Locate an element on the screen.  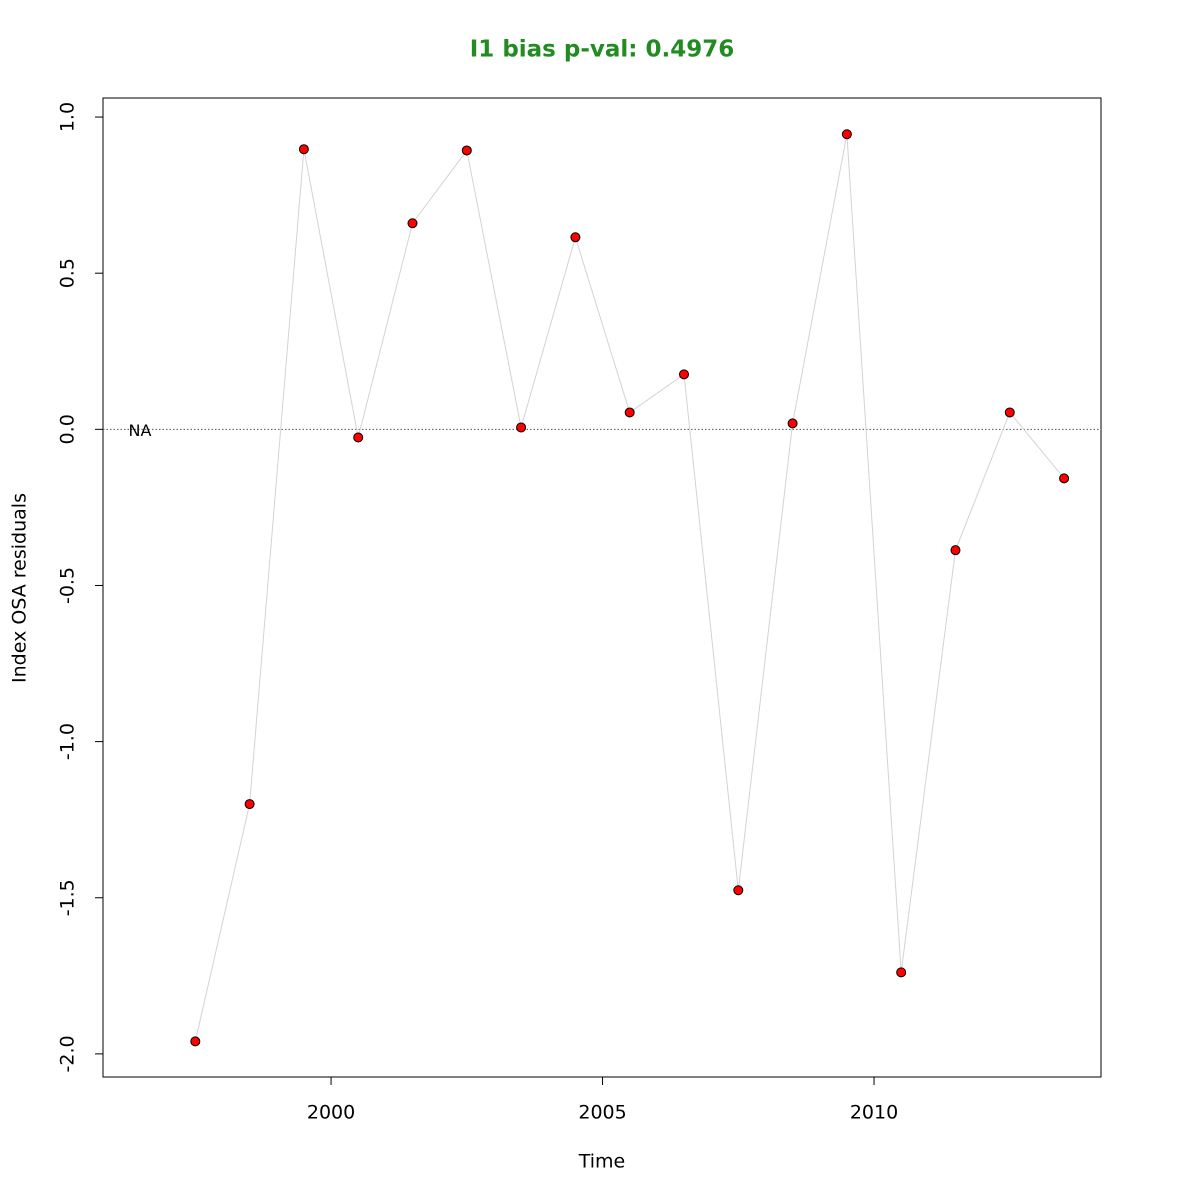
y-axis-label: Index OSA residuals is located at coordinates (20, 588).